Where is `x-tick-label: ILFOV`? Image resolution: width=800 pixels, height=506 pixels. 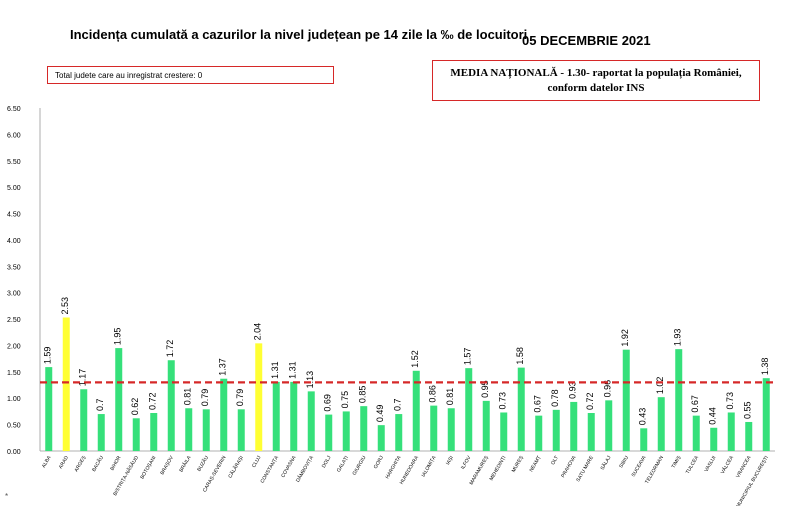 x-tick-label: ILFOV is located at coordinates (466, 462).